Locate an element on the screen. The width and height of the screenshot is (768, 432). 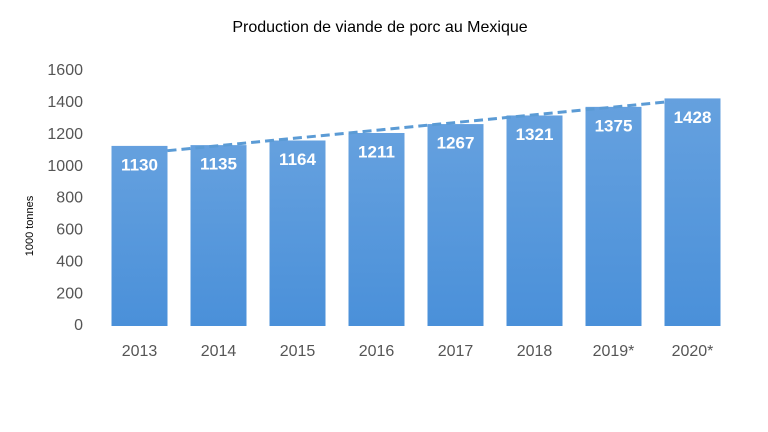
value-label: 1267 is located at coordinates (456, 143).